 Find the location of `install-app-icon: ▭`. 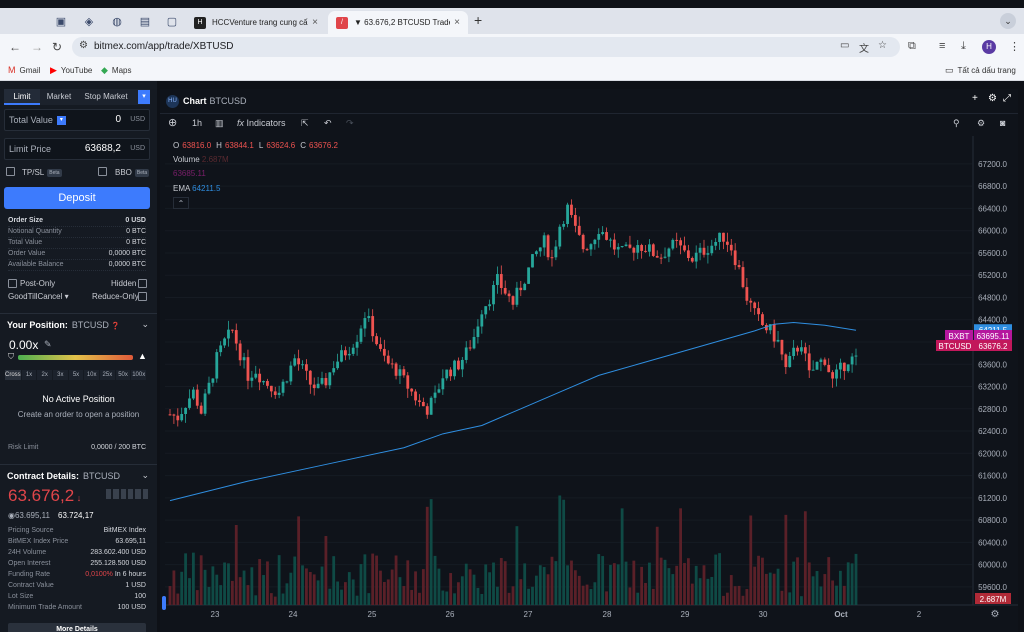

install-app-icon: ▭ is located at coordinates (845, 45).